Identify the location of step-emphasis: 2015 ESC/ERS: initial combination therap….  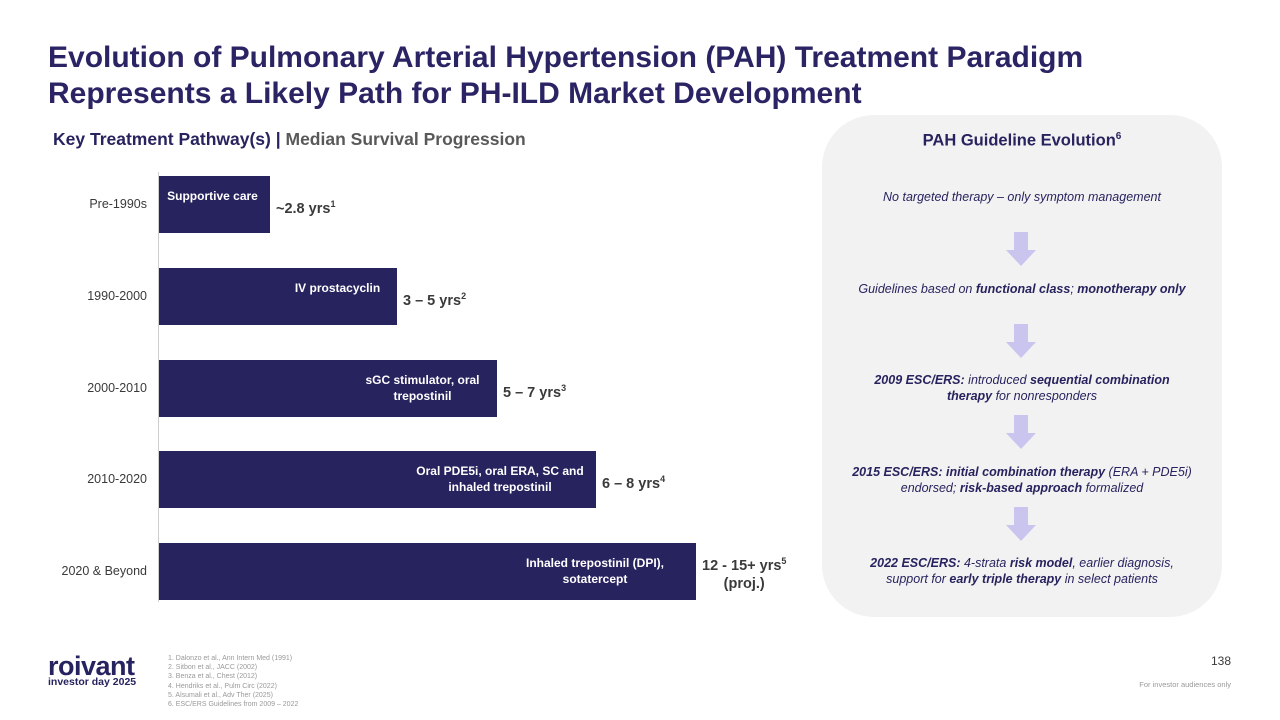
(979, 472).